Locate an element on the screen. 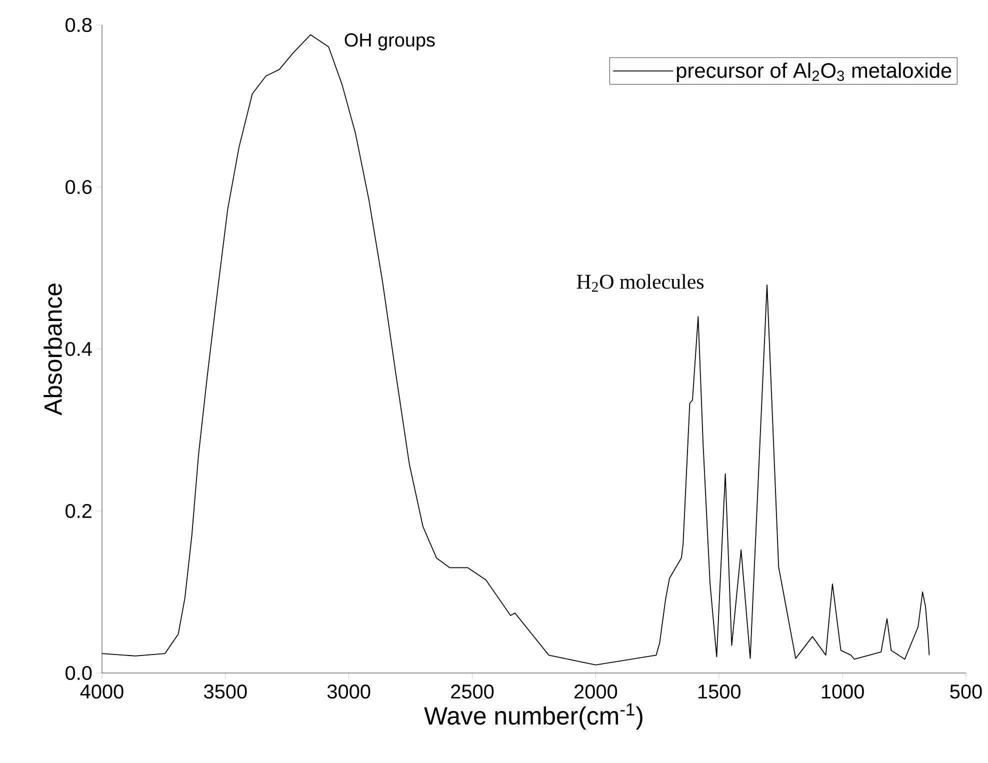 The height and width of the screenshot is (763, 988). x-tick-label: 500 is located at coordinates (966, 691).